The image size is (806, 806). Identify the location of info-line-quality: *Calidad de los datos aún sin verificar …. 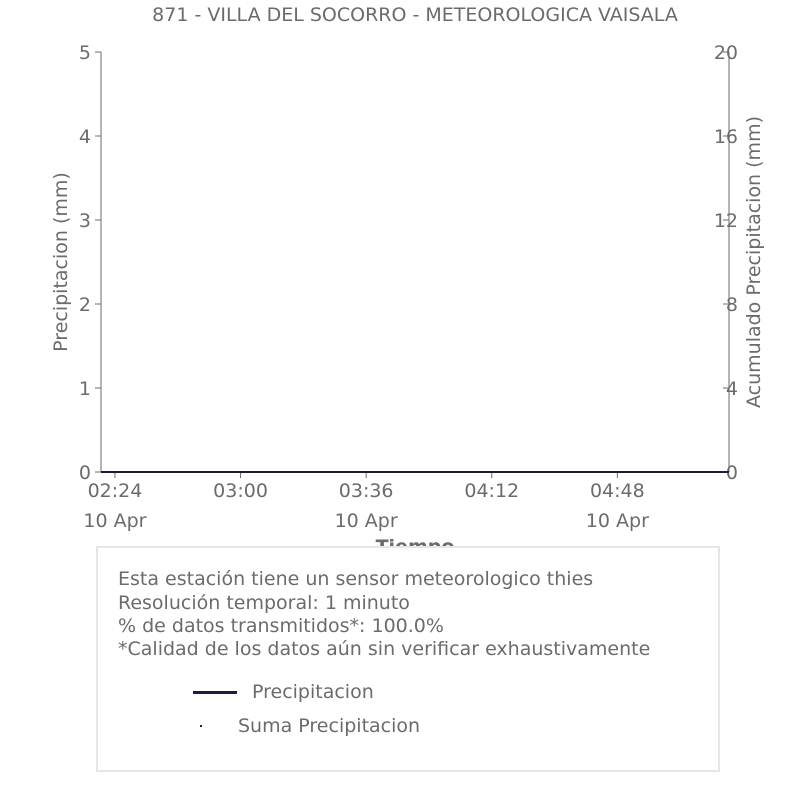
(384, 649).